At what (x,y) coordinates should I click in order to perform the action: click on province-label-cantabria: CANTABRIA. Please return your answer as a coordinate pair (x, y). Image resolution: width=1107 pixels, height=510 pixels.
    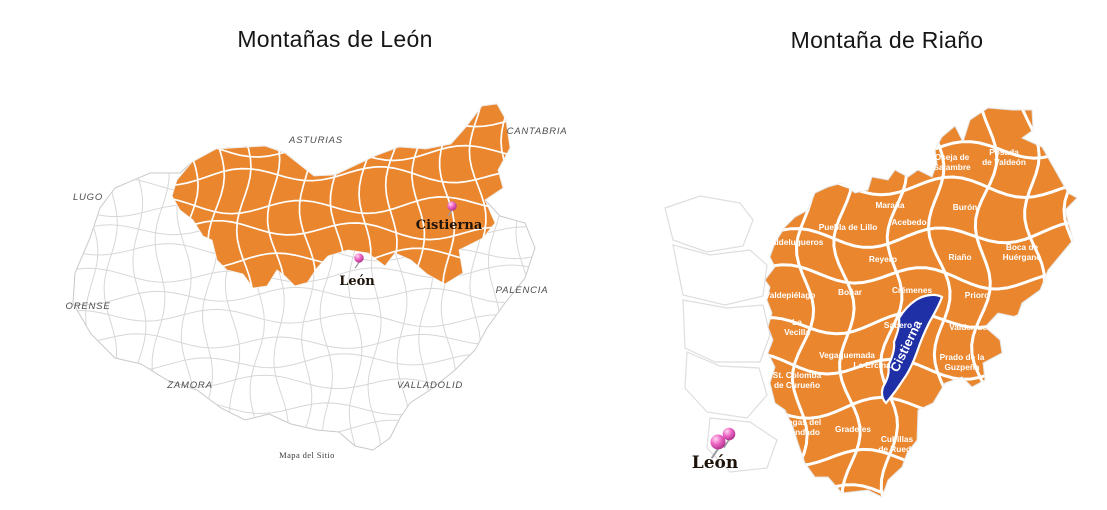
    Looking at the image, I should click on (537, 131).